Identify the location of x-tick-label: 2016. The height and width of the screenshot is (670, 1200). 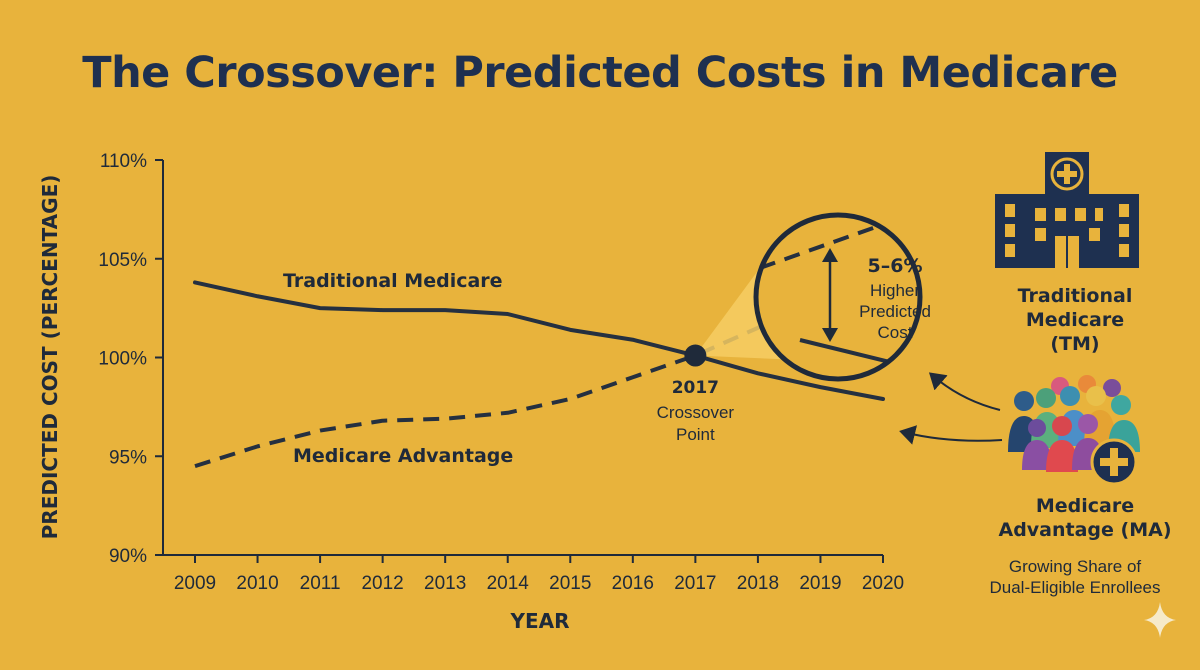
(633, 583).